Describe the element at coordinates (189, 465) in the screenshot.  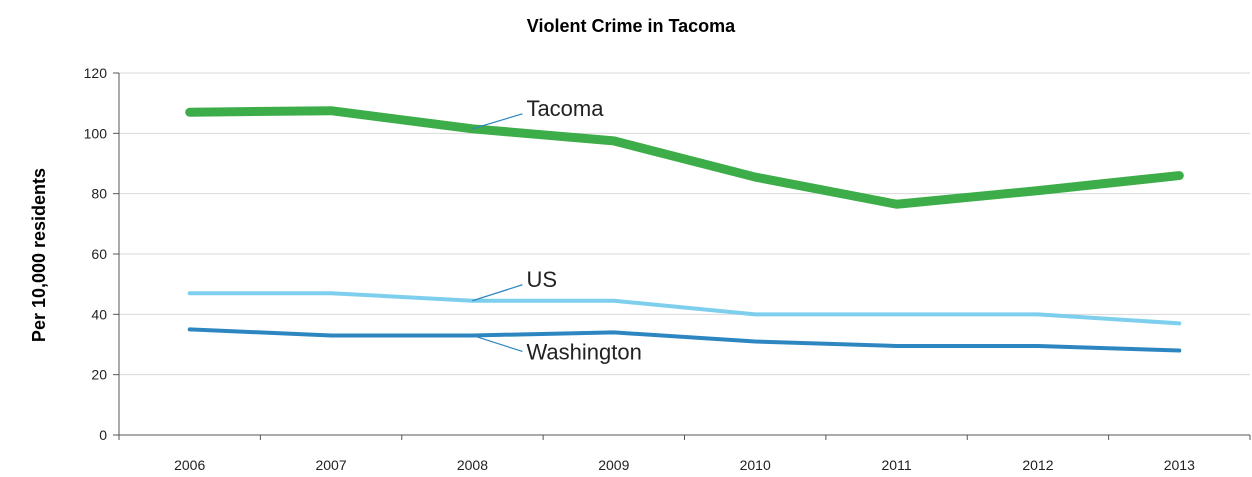
I see `x-tick-label: 2006` at that location.